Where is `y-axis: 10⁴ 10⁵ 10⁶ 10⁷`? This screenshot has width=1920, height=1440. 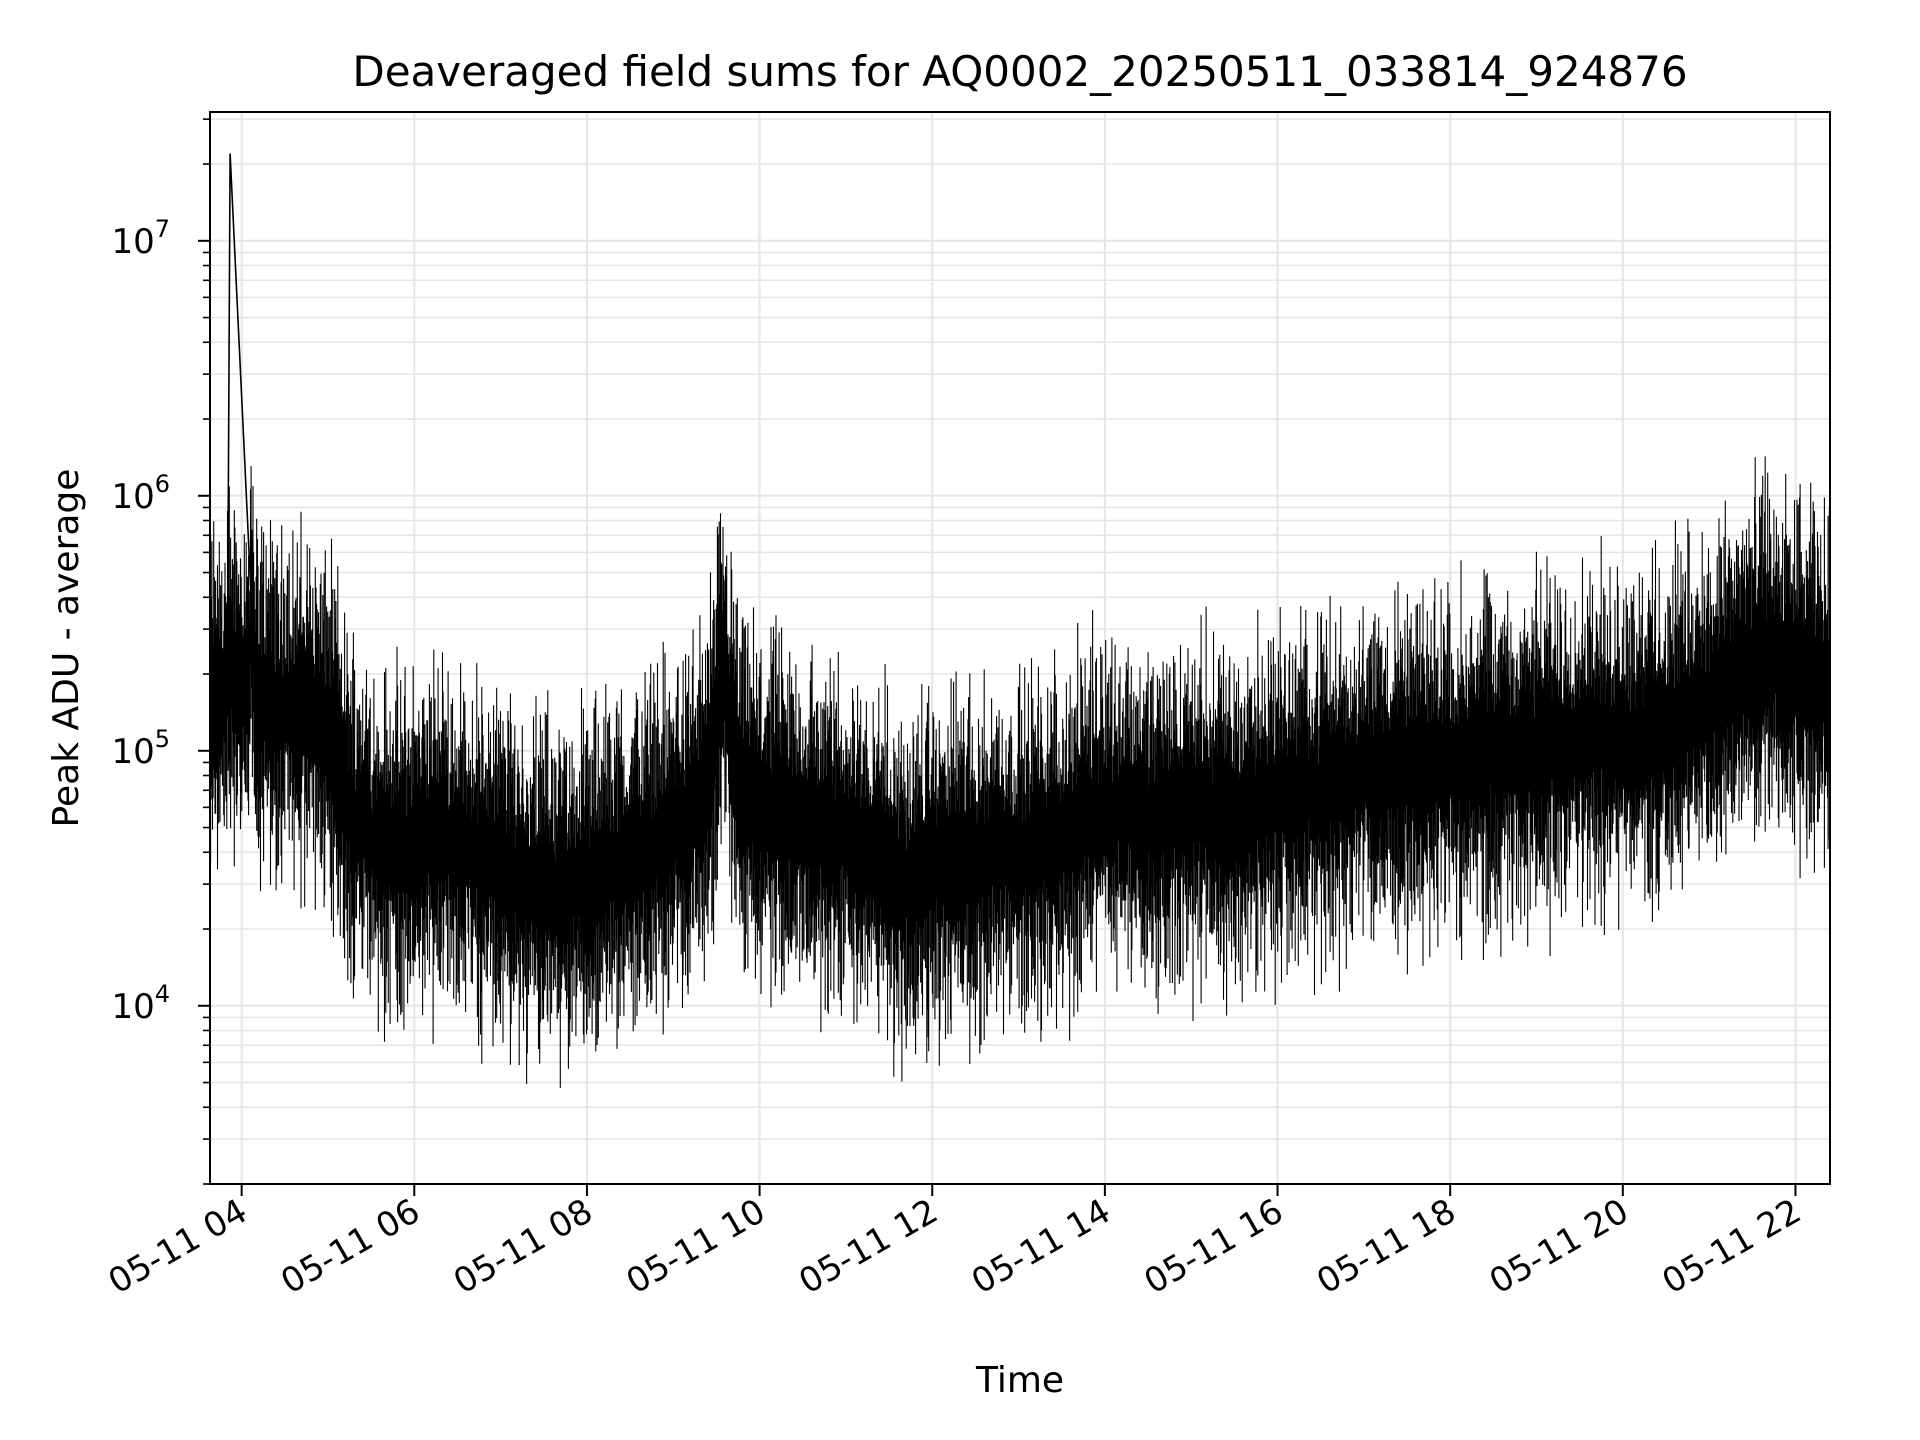 y-axis: 10⁴ 10⁵ 10⁶ 10⁷ is located at coordinates (160, 651).